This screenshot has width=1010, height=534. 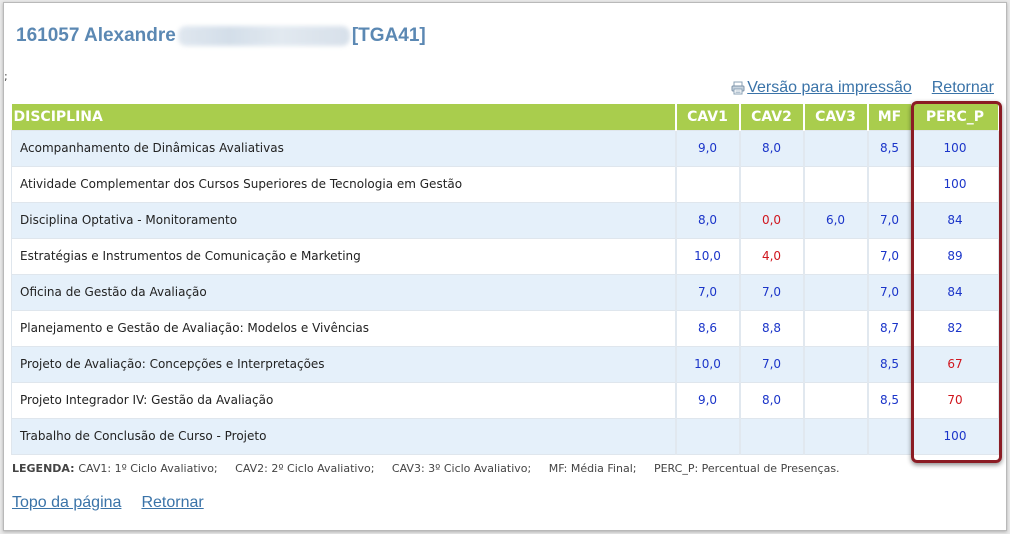 I want to click on top-links: Versão para impressão Retornar, so click(x=862, y=88).